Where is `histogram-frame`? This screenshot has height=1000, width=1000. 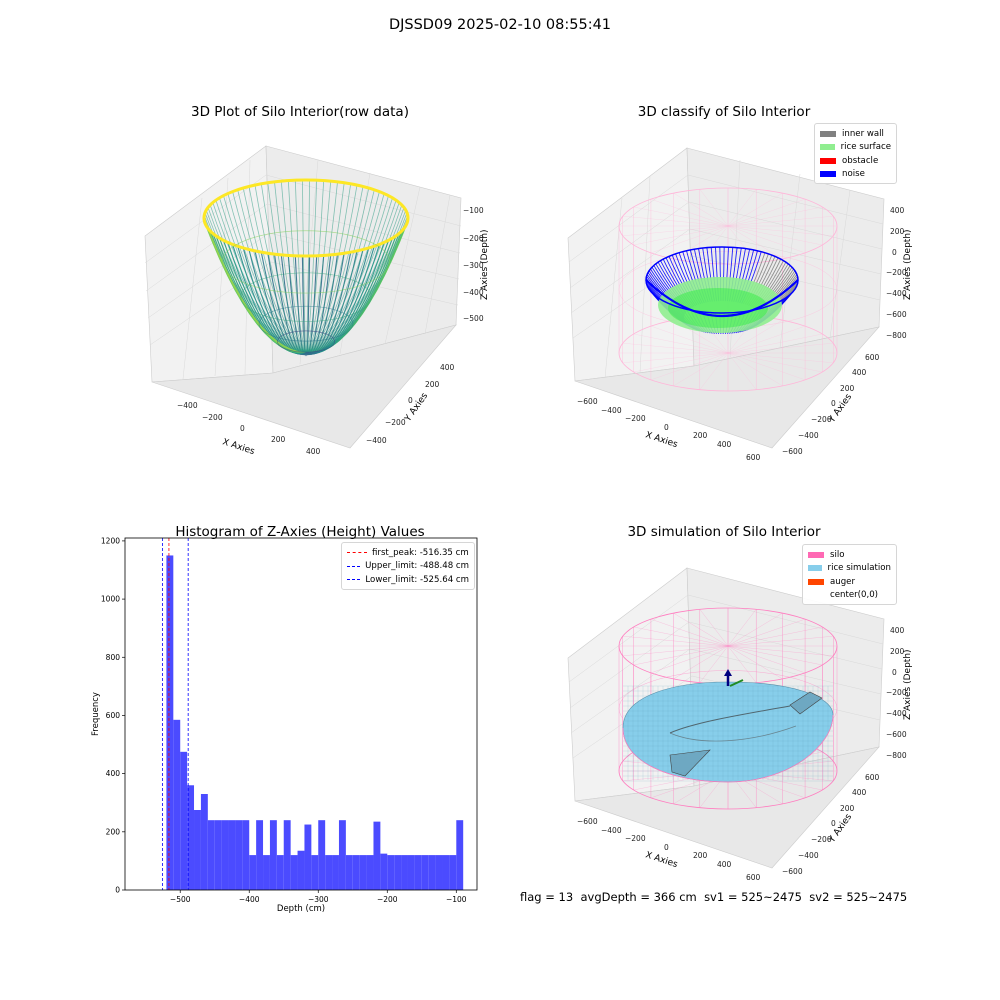
histogram-frame is located at coordinates (301, 714).